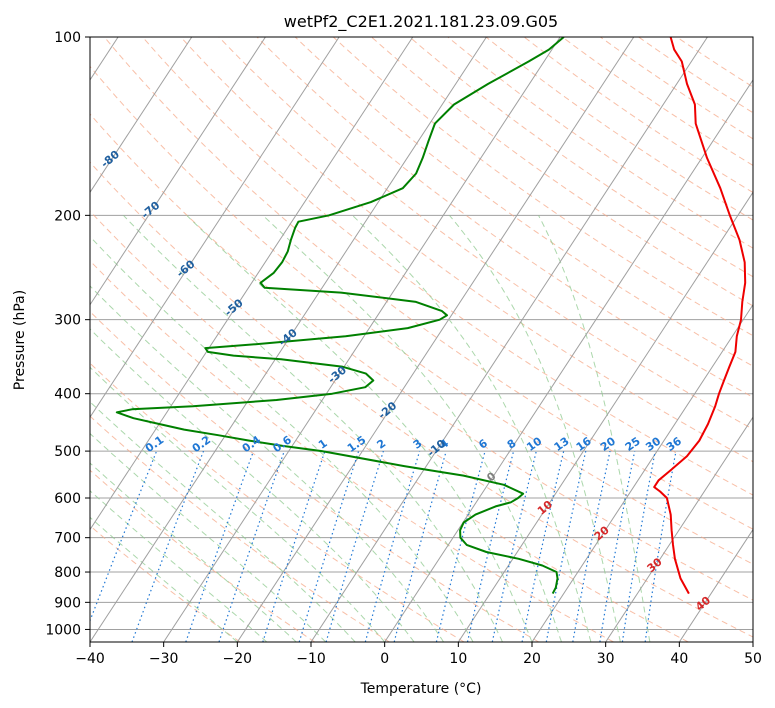 This screenshot has height=708, width=775. Describe the element at coordinates (483, 444) in the screenshot. I see `mixing-ratio-label: 6` at that location.